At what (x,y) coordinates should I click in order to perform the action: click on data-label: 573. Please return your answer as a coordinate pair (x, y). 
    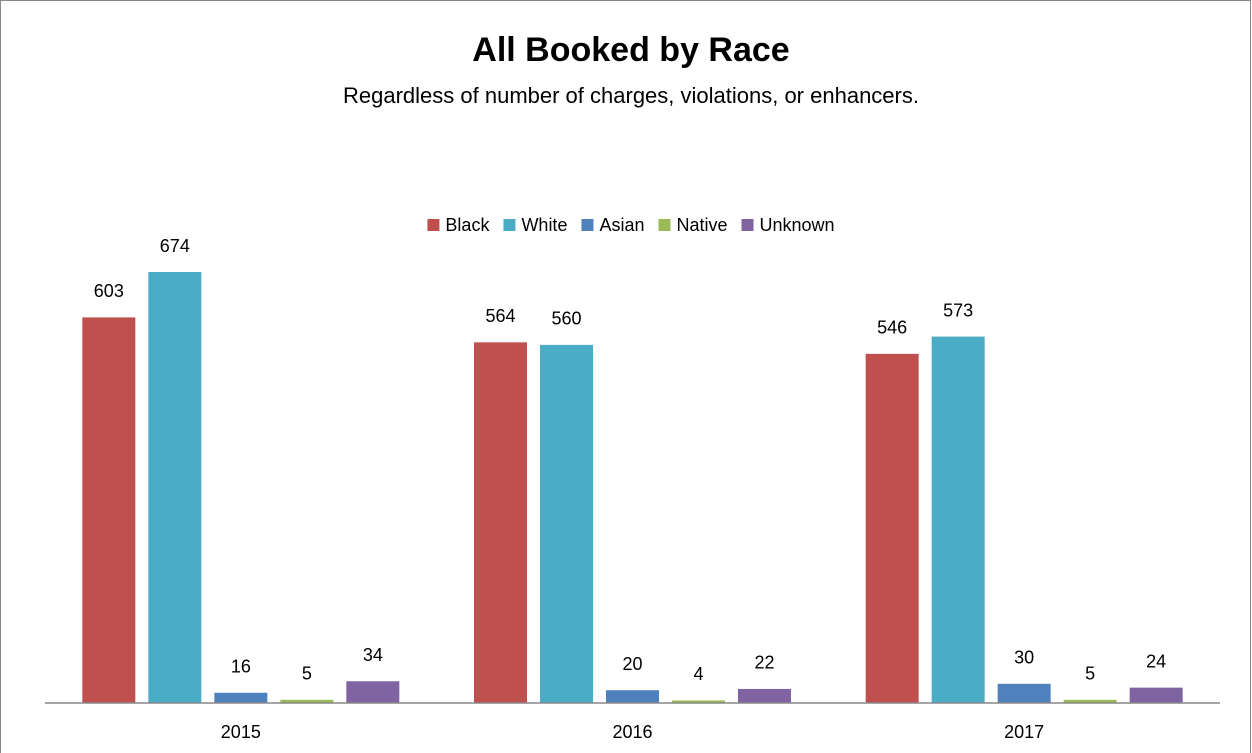
    Looking at the image, I should click on (958, 310).